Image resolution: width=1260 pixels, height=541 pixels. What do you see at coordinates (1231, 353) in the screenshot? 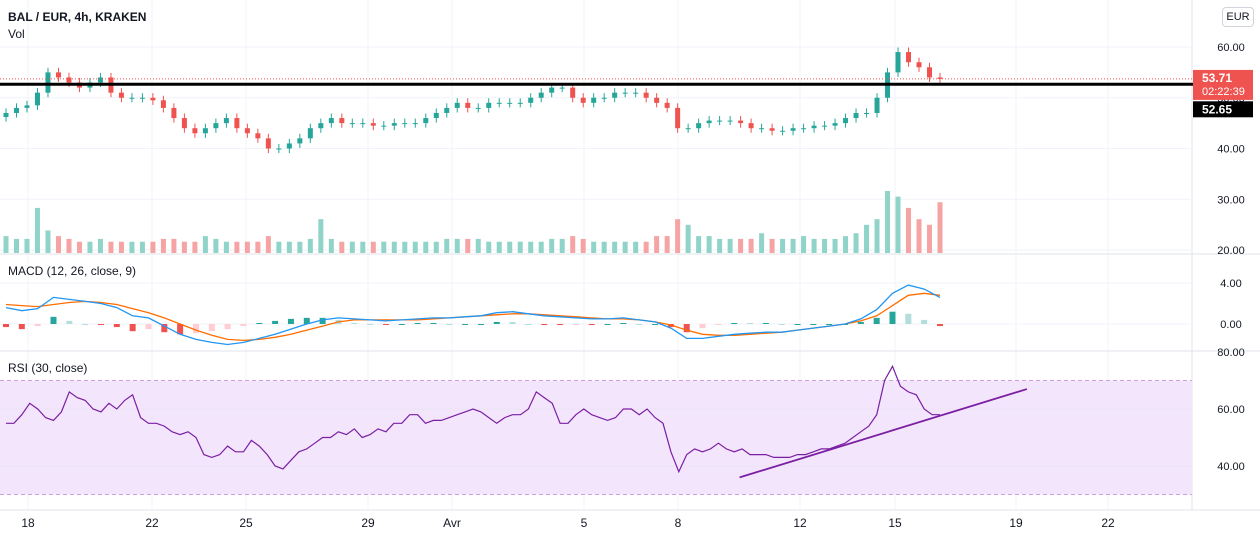
I see `y-tick-label: 80.00` at bounding box center [1231, 353].